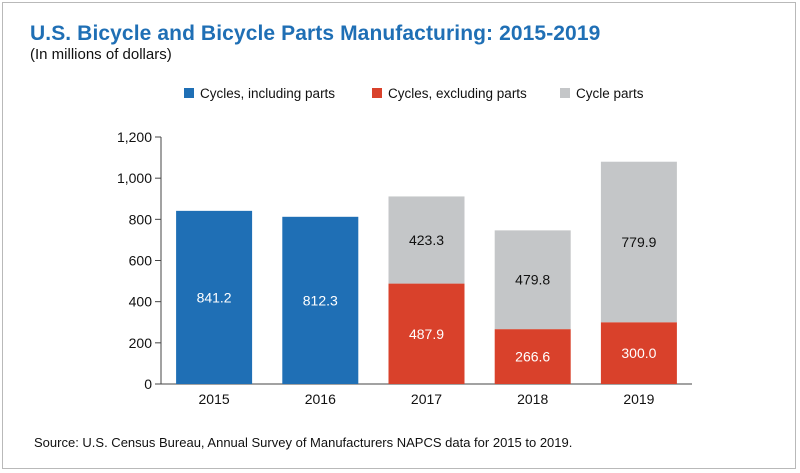 This screenshot has height=473, width=800. I want to click on y-tick-label: 1,000, so click(134, 178).